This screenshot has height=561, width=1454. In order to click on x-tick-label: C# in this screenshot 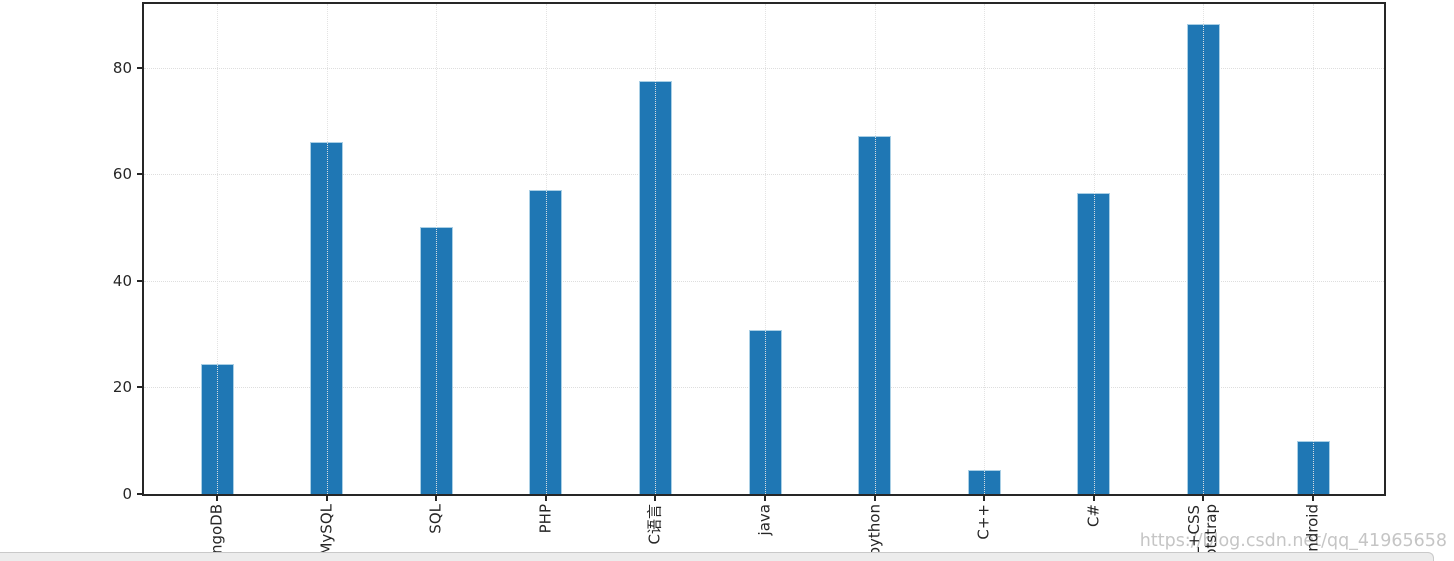, I will do `click(1093, 516)`.